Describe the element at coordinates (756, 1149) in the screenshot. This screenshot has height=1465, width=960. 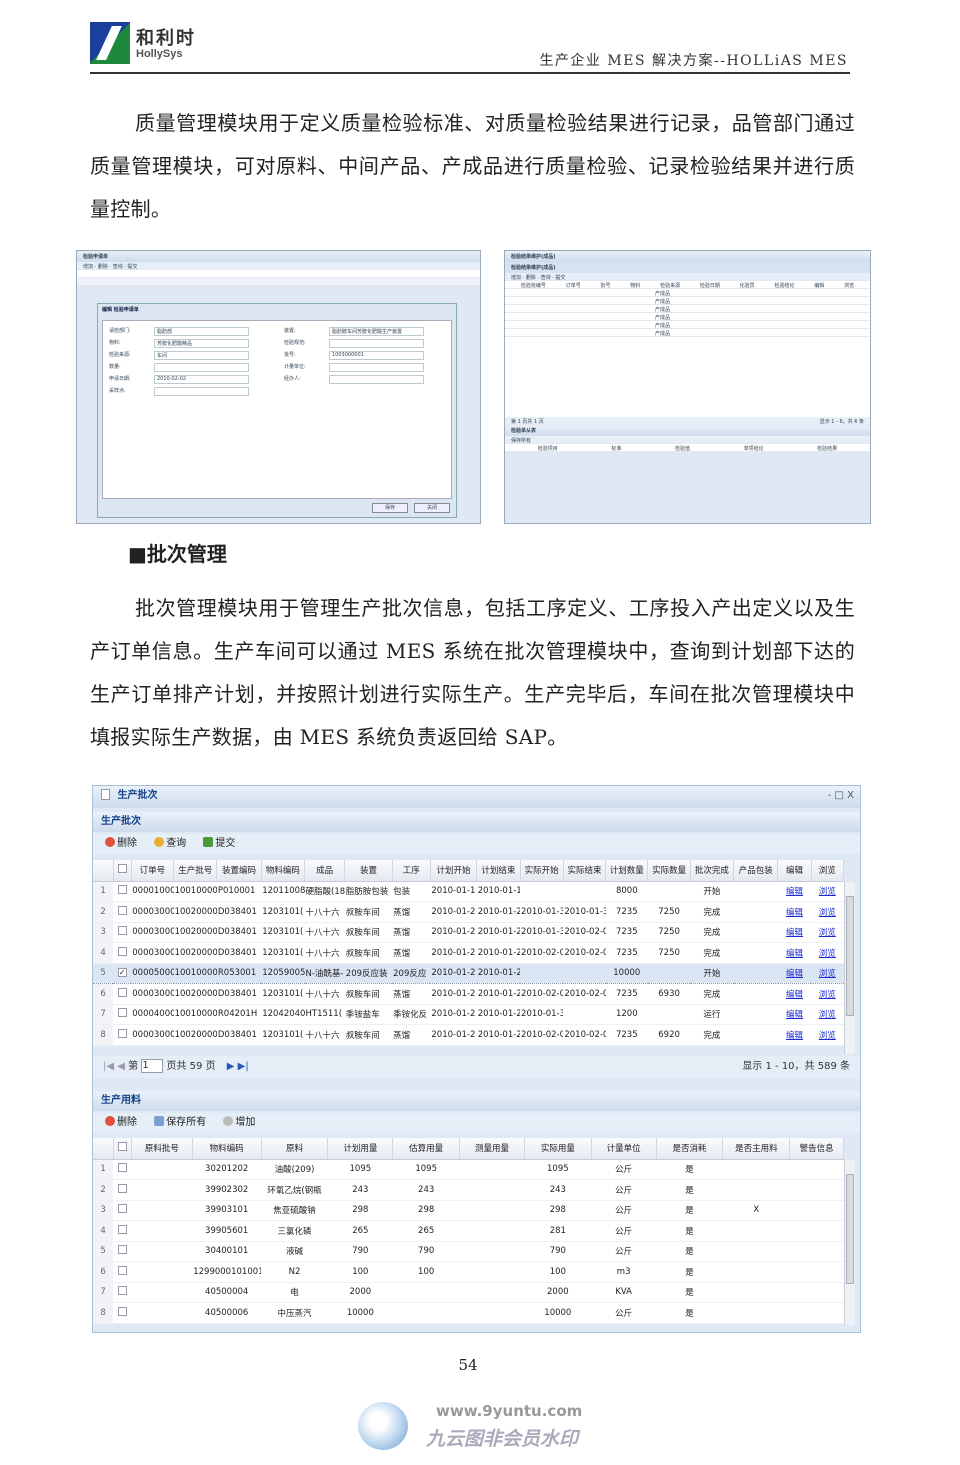
I see `column-header: 是否主用料` at that location.